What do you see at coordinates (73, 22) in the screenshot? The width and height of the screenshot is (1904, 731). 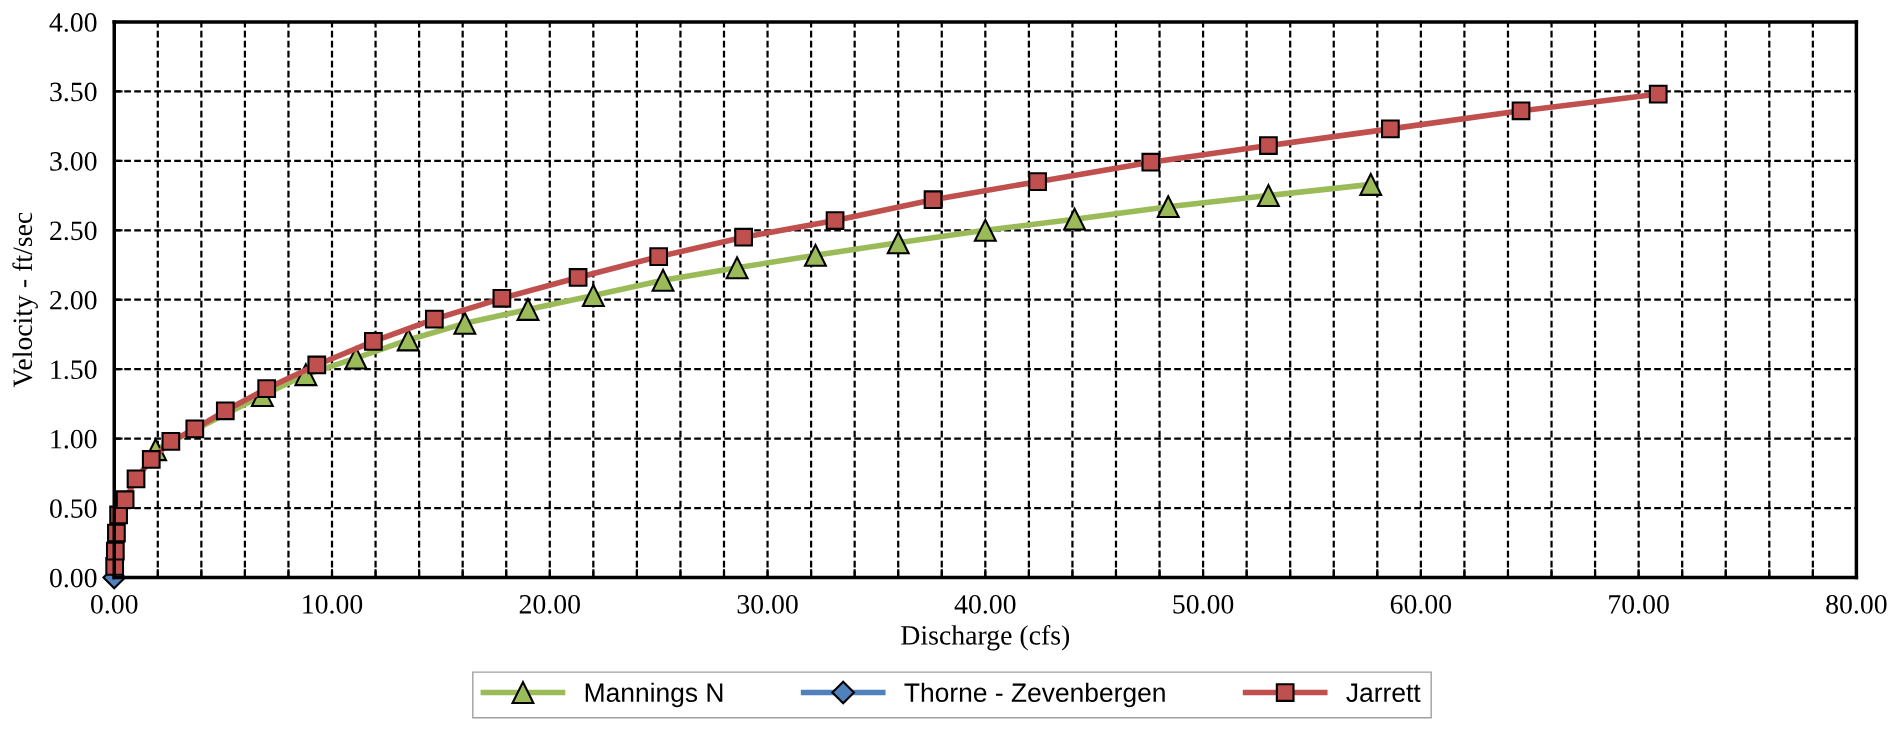 I see `y-tick-label: 4.00` at bounding box center [73, 22].